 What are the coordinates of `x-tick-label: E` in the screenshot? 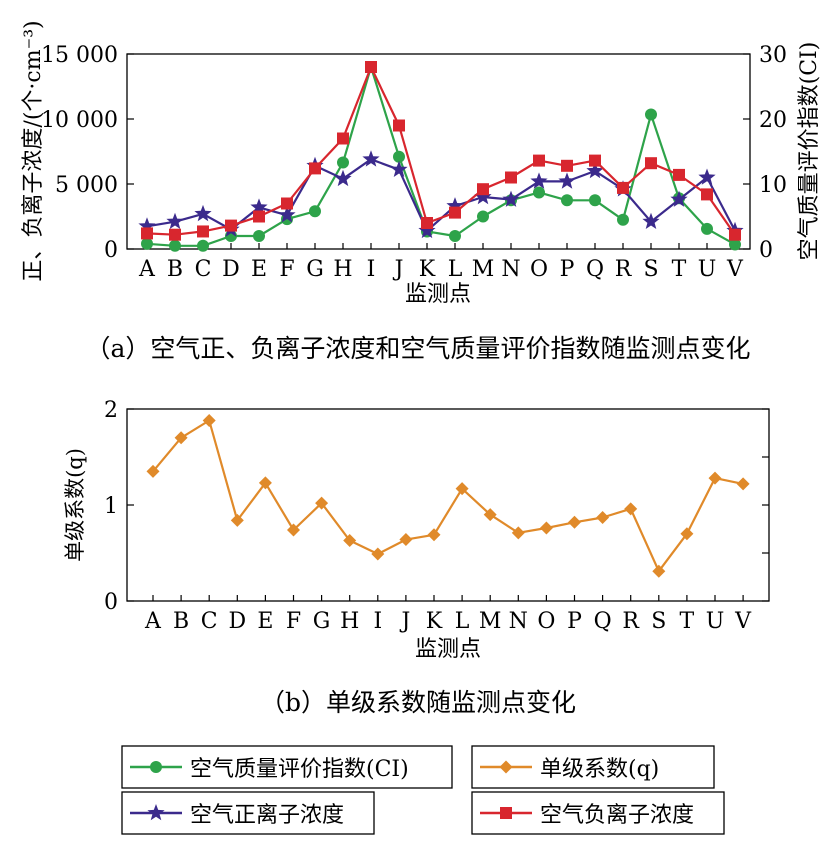 It's located at (265, 621).